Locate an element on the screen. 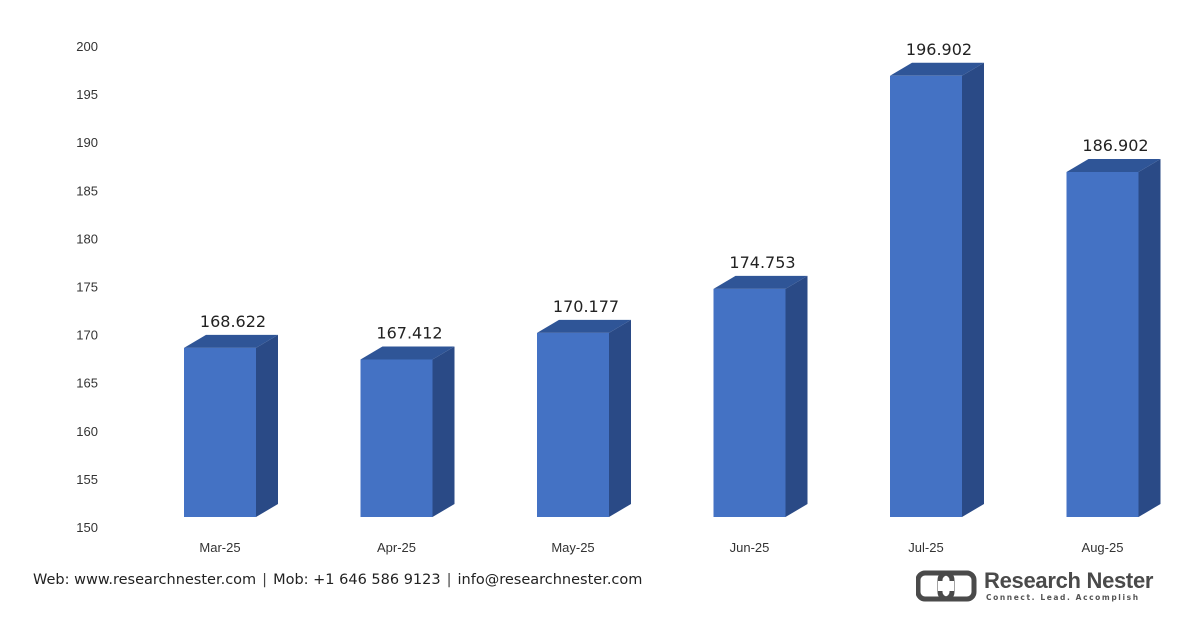 The image size is (1200, 628). data-label: 196.902 is located at coordinates (939, 49).